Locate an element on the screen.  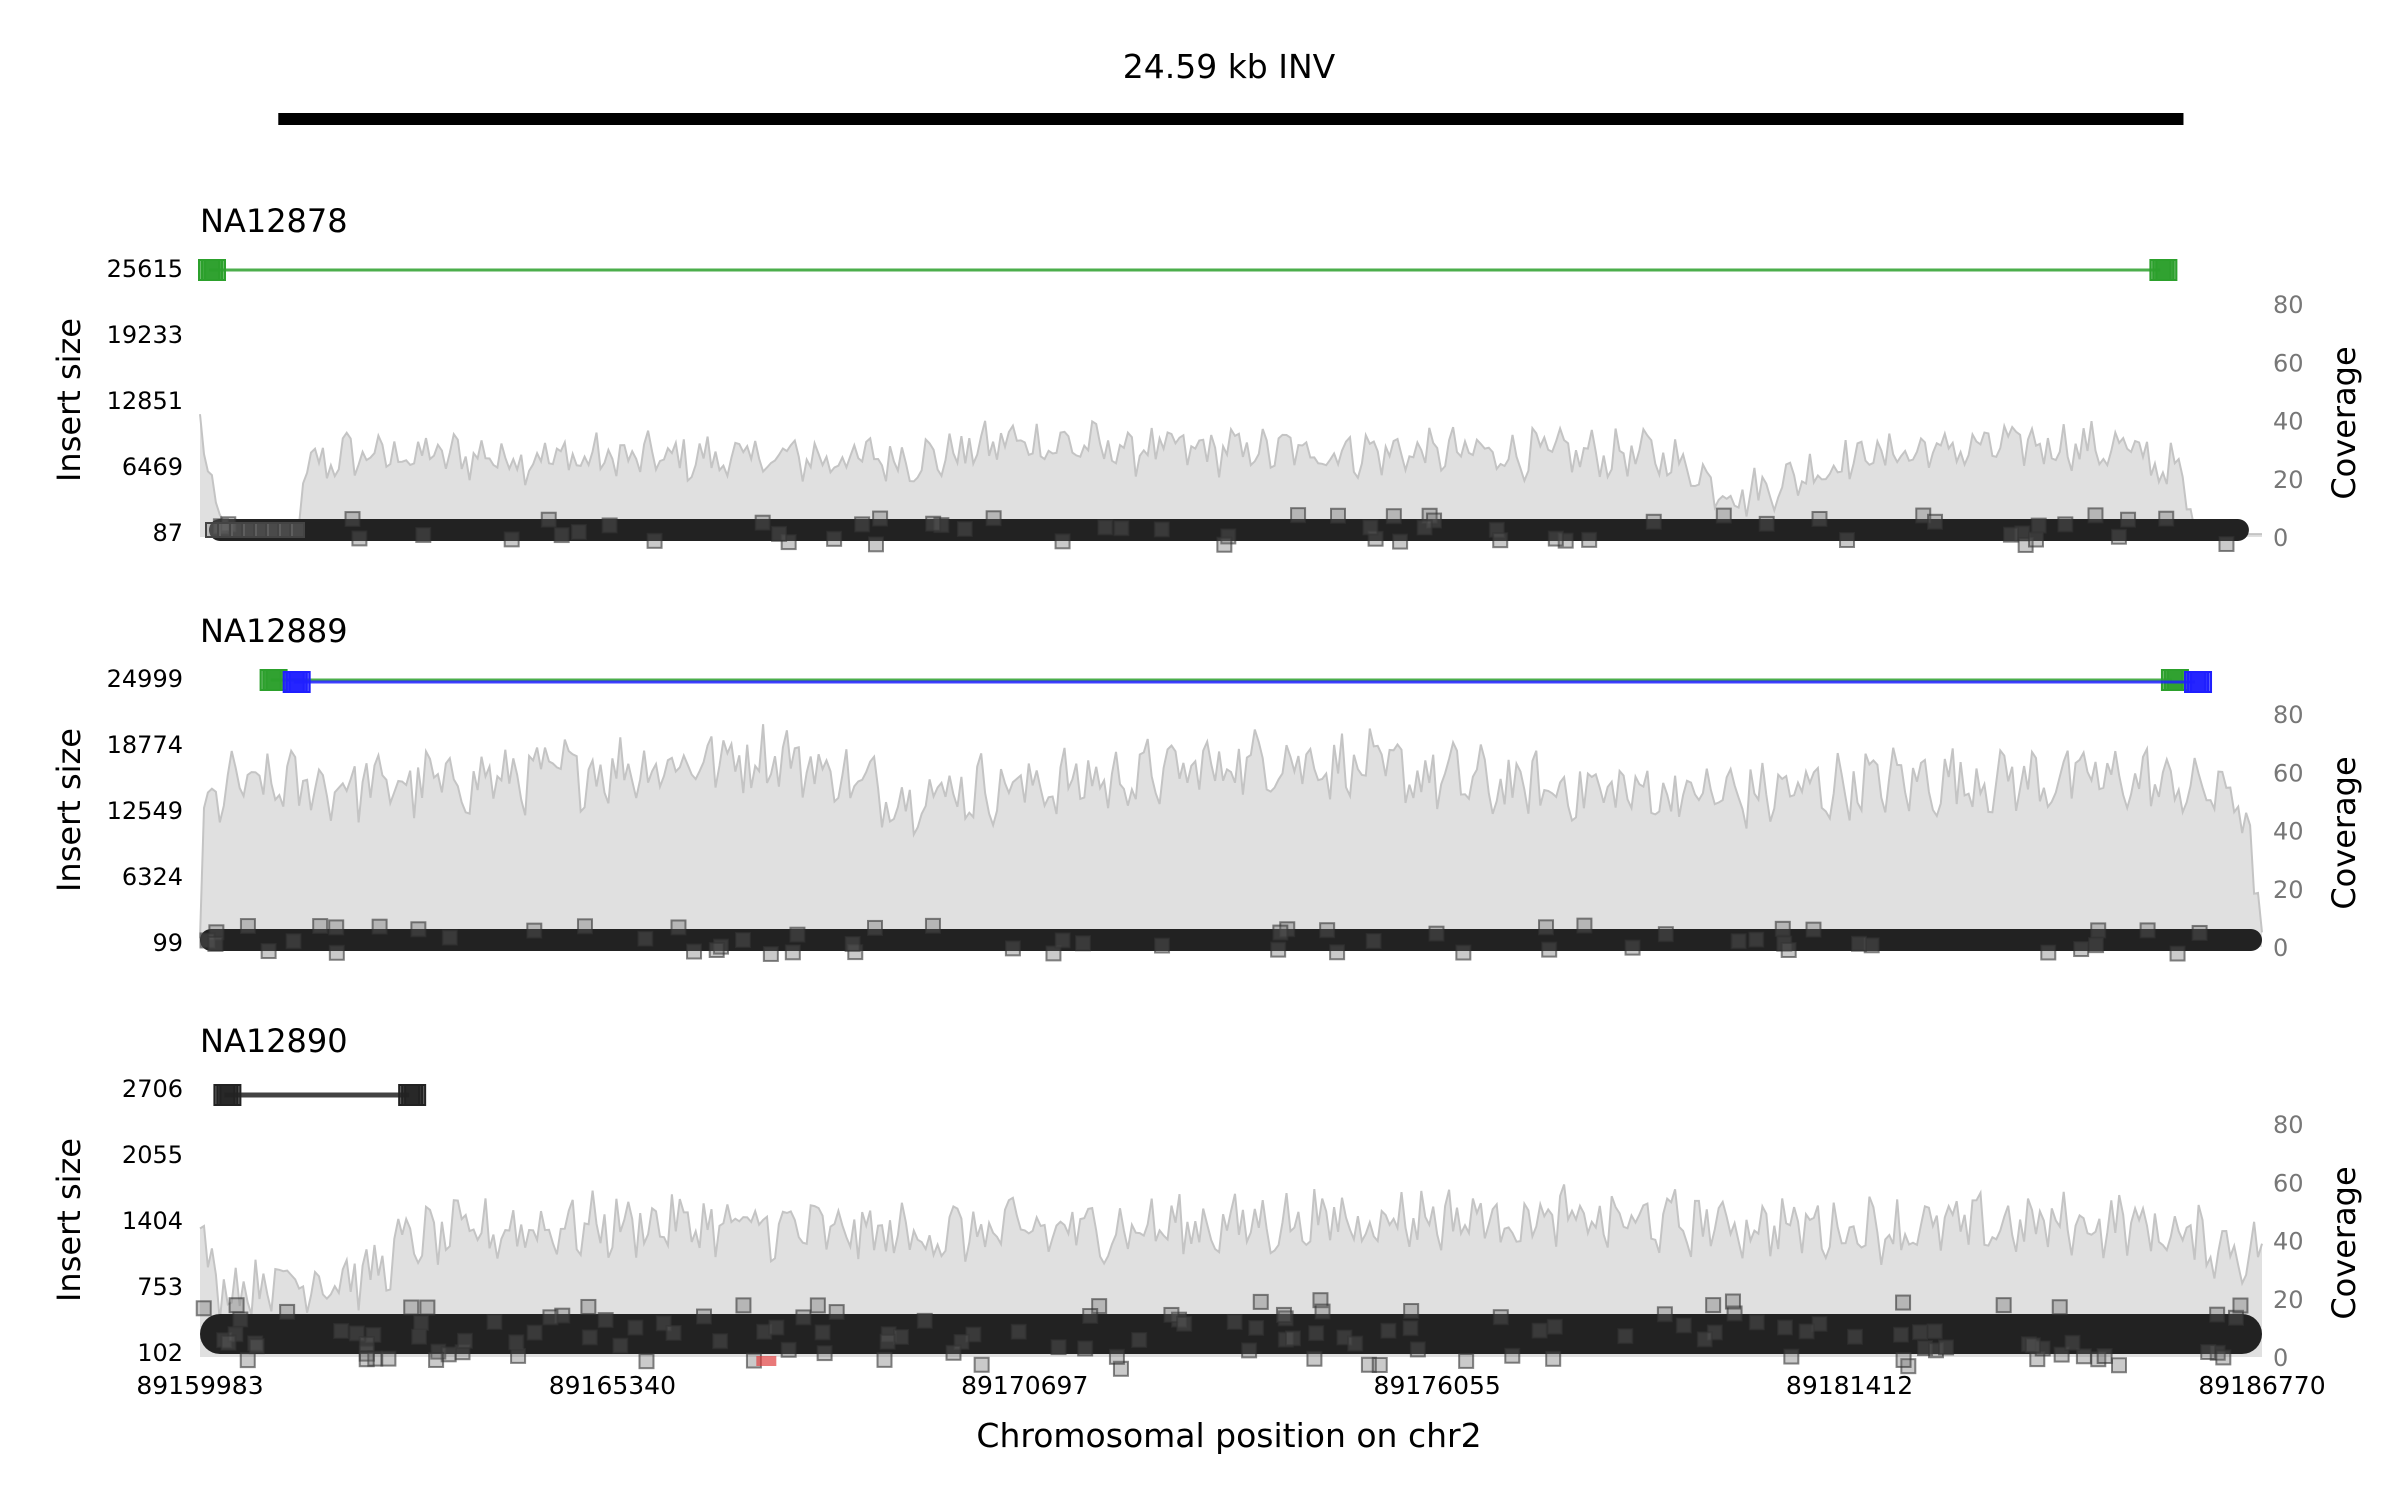
normal-pair-band is located at coordinates (1231, 1334).